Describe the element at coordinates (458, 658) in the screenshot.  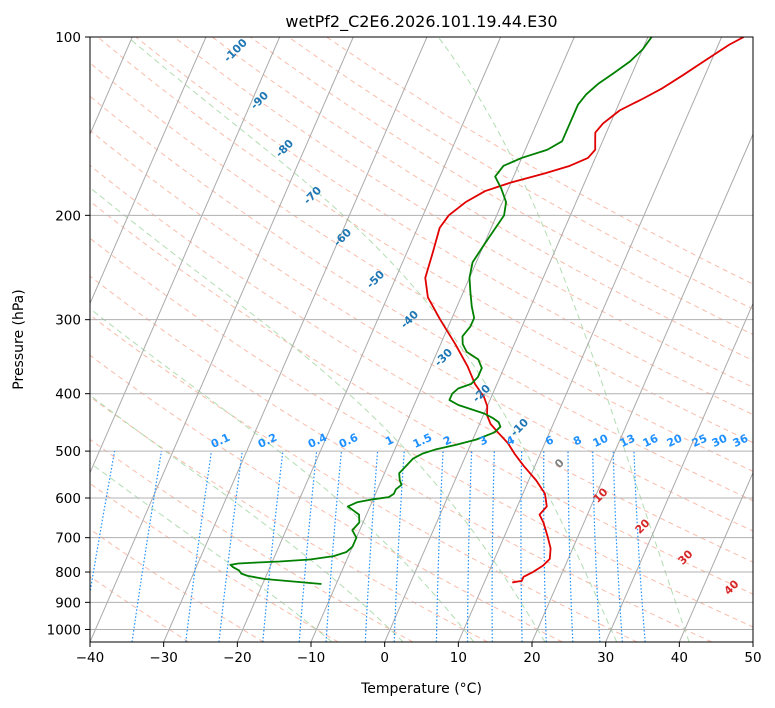
I see `x-tick-label: 10` at that location.